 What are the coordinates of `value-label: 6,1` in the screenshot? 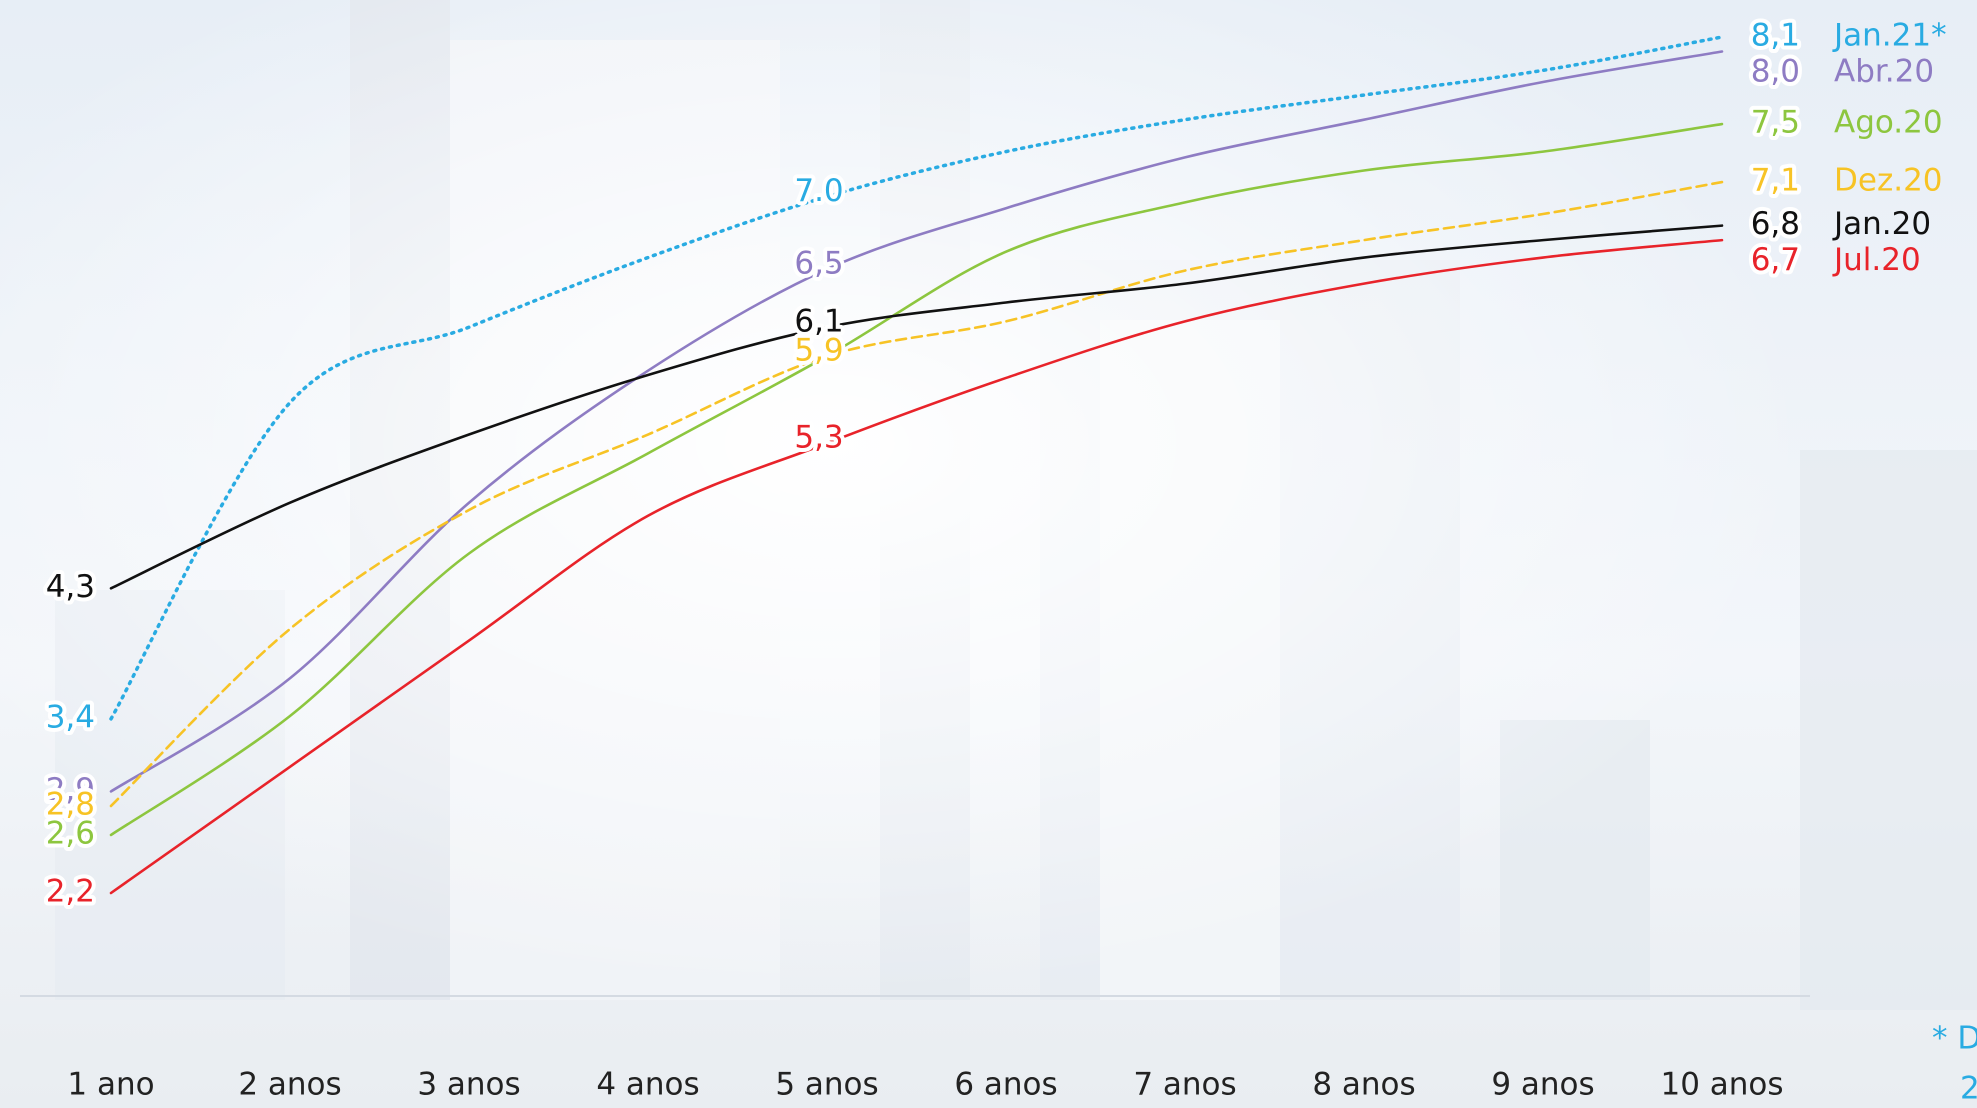 It's located at (818, 322).